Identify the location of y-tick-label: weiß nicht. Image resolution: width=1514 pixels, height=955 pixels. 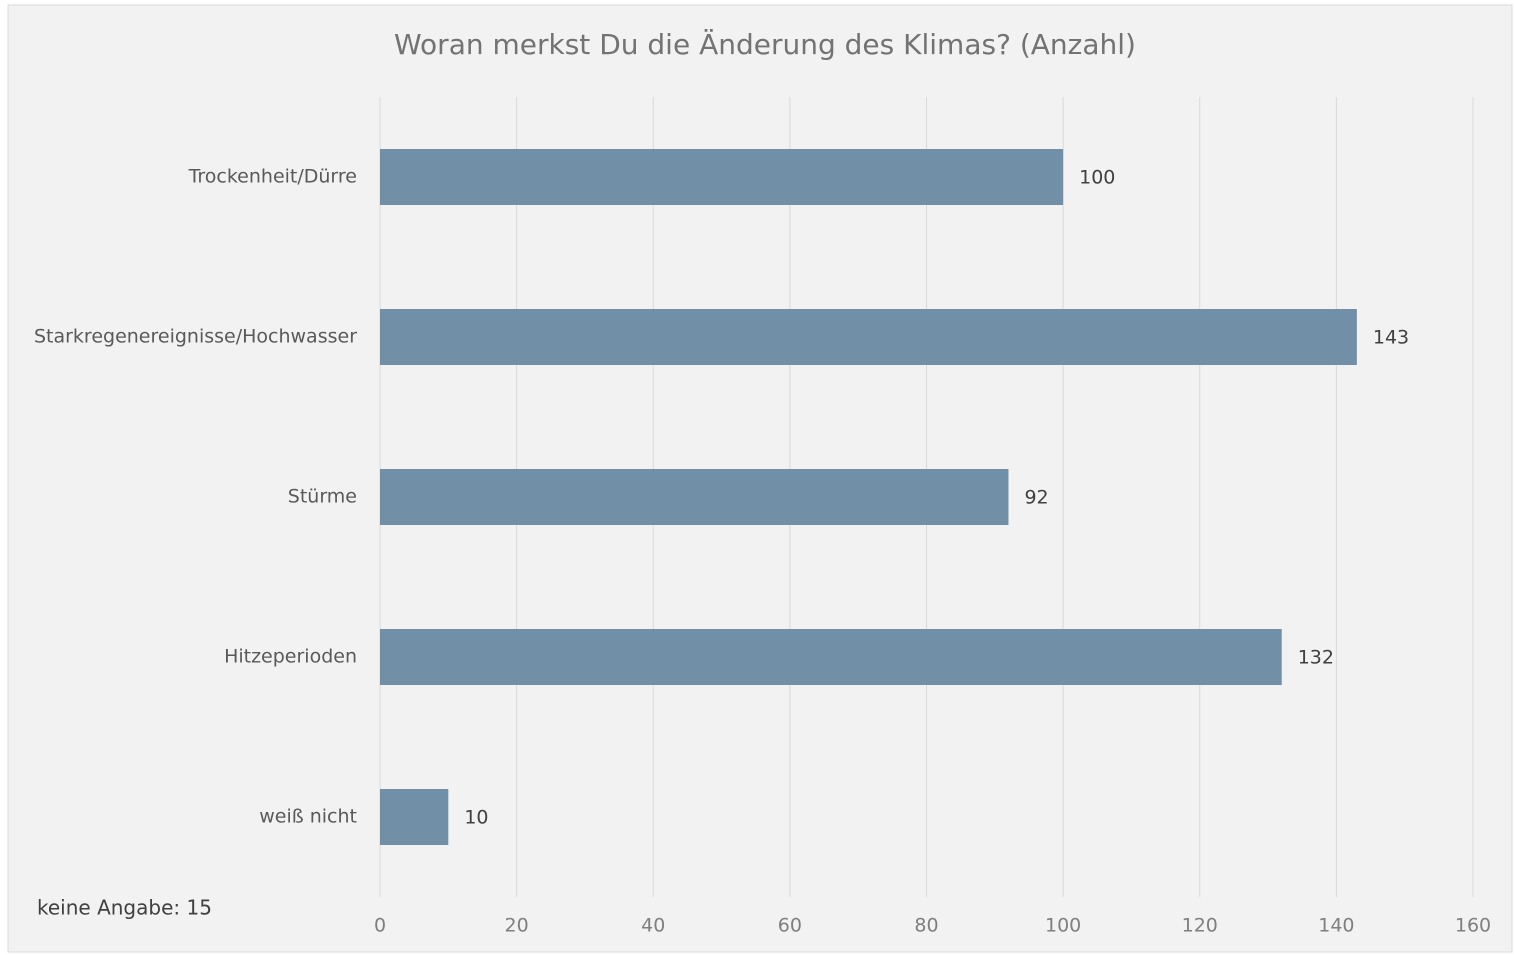
(308, 817).